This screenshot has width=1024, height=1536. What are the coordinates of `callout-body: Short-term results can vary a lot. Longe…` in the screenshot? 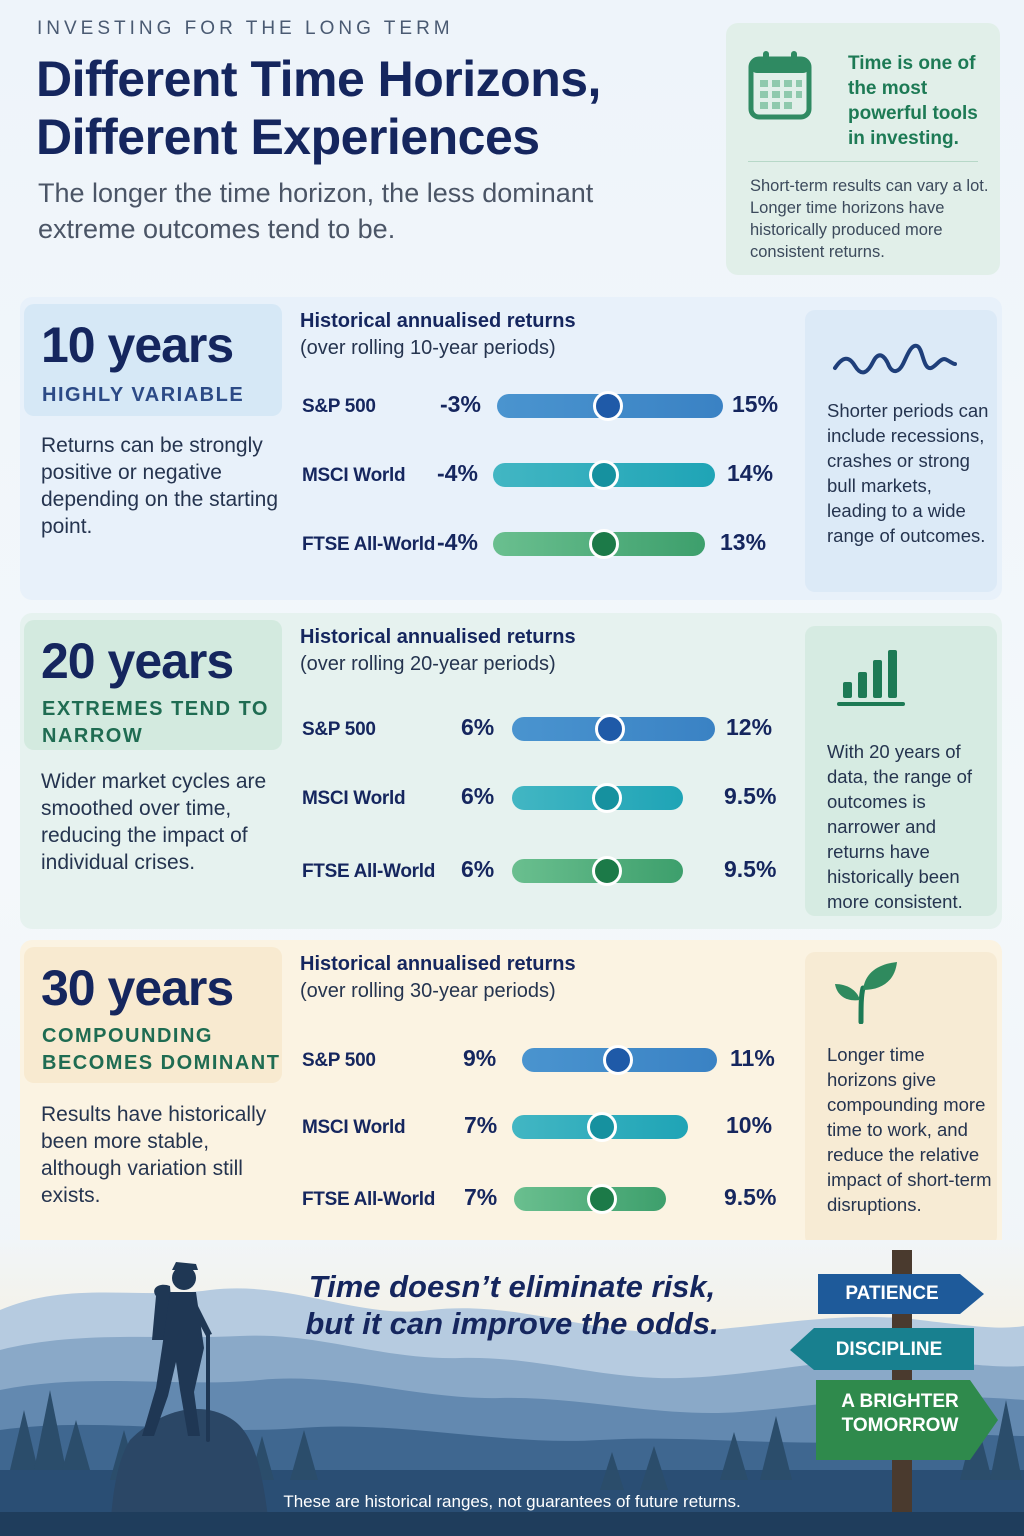 It's located at (869, 219).